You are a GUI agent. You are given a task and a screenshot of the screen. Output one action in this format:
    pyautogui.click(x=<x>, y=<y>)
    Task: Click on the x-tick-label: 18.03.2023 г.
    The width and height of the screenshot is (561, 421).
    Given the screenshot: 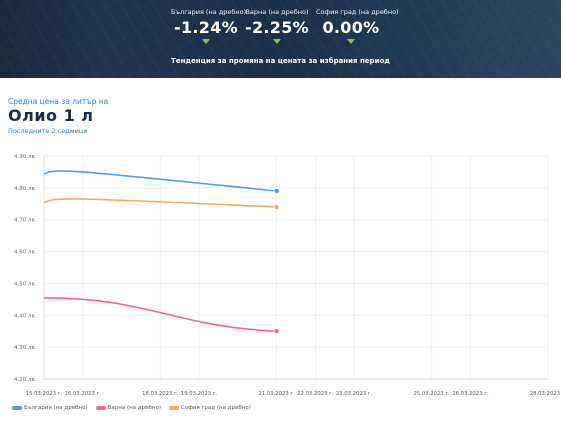 What is the action you would take?
    pyautogui.click(x=160, y=394)
    